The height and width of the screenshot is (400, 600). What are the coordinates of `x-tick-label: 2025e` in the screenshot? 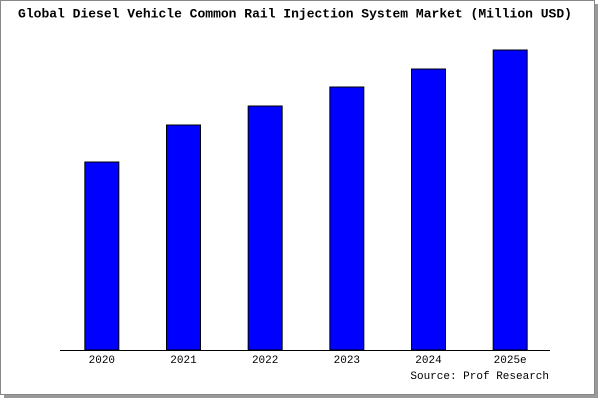 It's located at (510, 361).